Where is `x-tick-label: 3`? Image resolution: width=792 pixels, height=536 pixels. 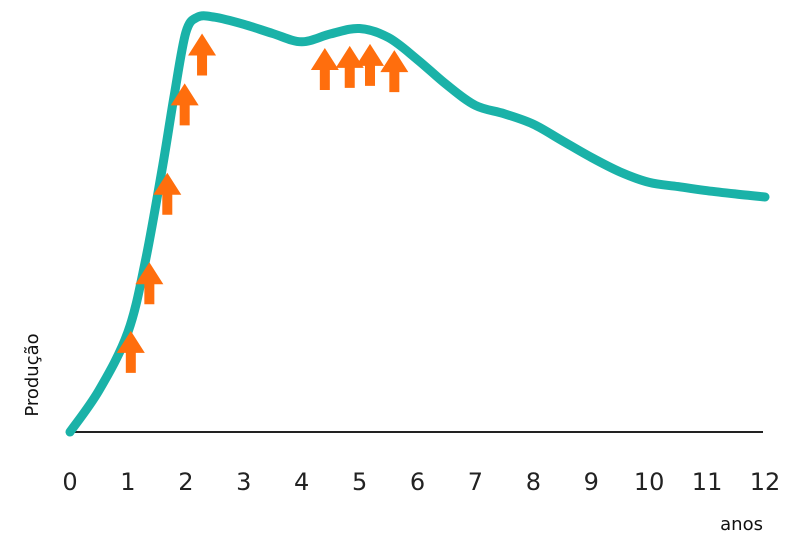 x-tick-label: 3 is located at coordinates (243, 482).